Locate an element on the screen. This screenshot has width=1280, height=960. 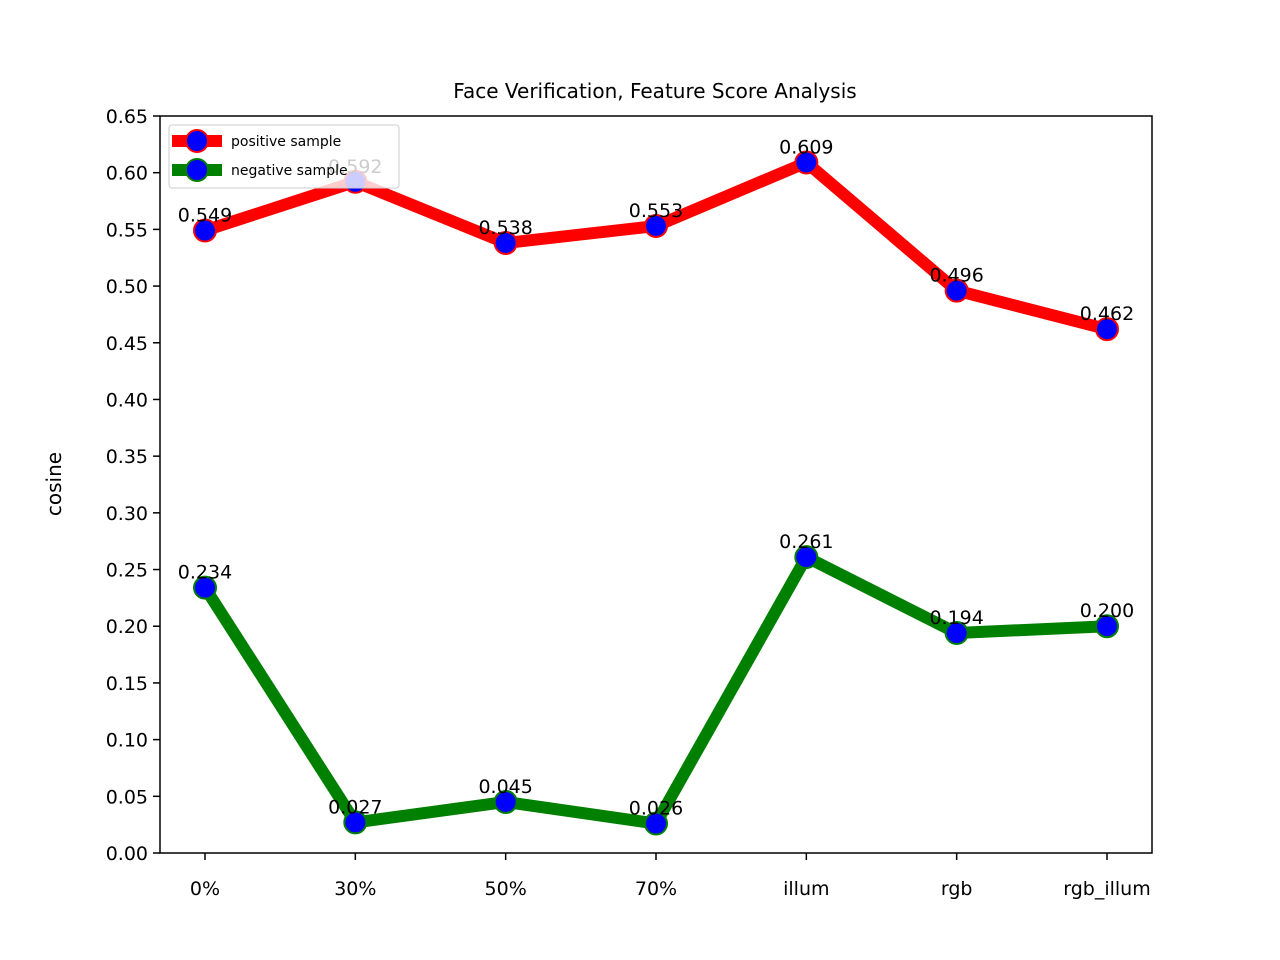
x-tick-label: 30% is located at coordinates (355, 889).